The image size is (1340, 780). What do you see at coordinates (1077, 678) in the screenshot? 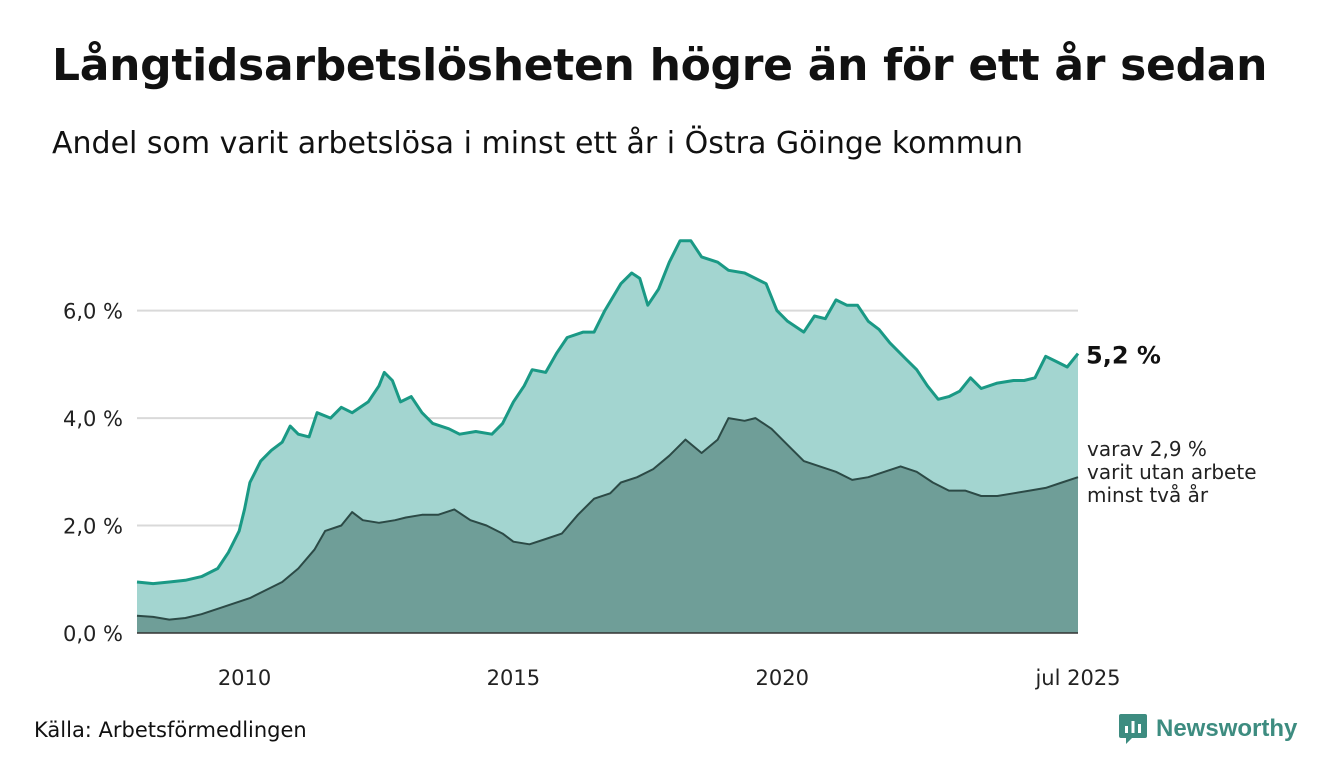
I see `x-tick-label: jul 2025` at bounding box center [1077, 678].